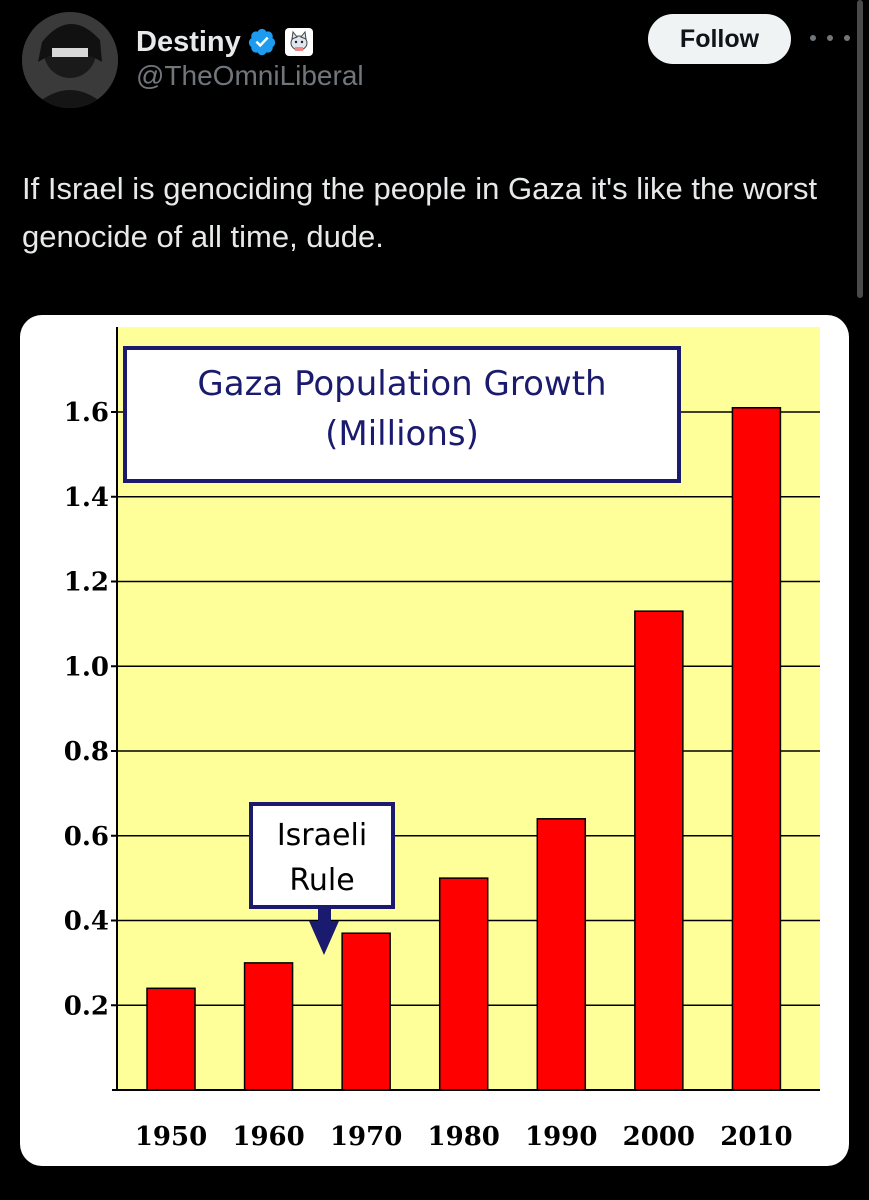 Image resolution: width=869 pixels, height=1200 pixels. What do you see at coordinates (268, 1026) in the screenshot?
I see `bar-1960` at bounding box center [268, 1026].